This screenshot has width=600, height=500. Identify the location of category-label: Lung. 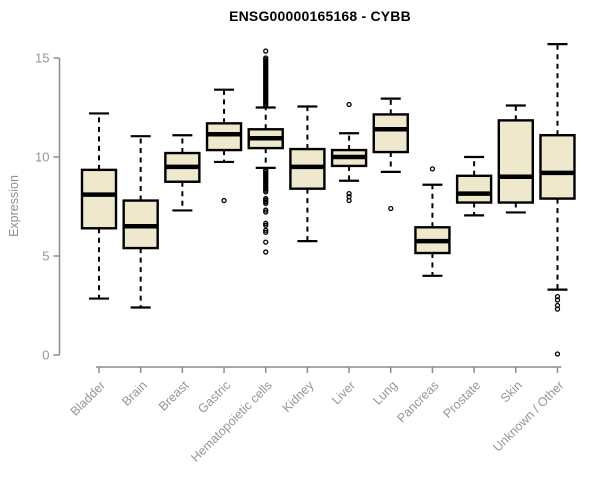
(385, 393).